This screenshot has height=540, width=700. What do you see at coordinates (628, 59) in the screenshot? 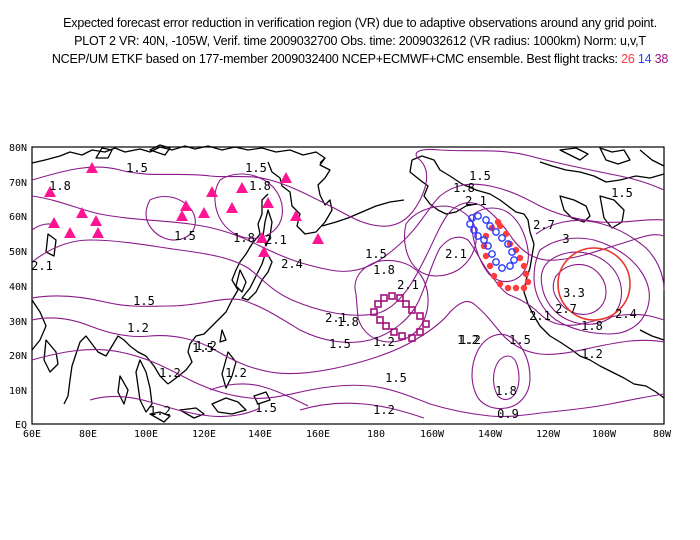
I see `track-26-label: 26` at bounding box center [628, 59].